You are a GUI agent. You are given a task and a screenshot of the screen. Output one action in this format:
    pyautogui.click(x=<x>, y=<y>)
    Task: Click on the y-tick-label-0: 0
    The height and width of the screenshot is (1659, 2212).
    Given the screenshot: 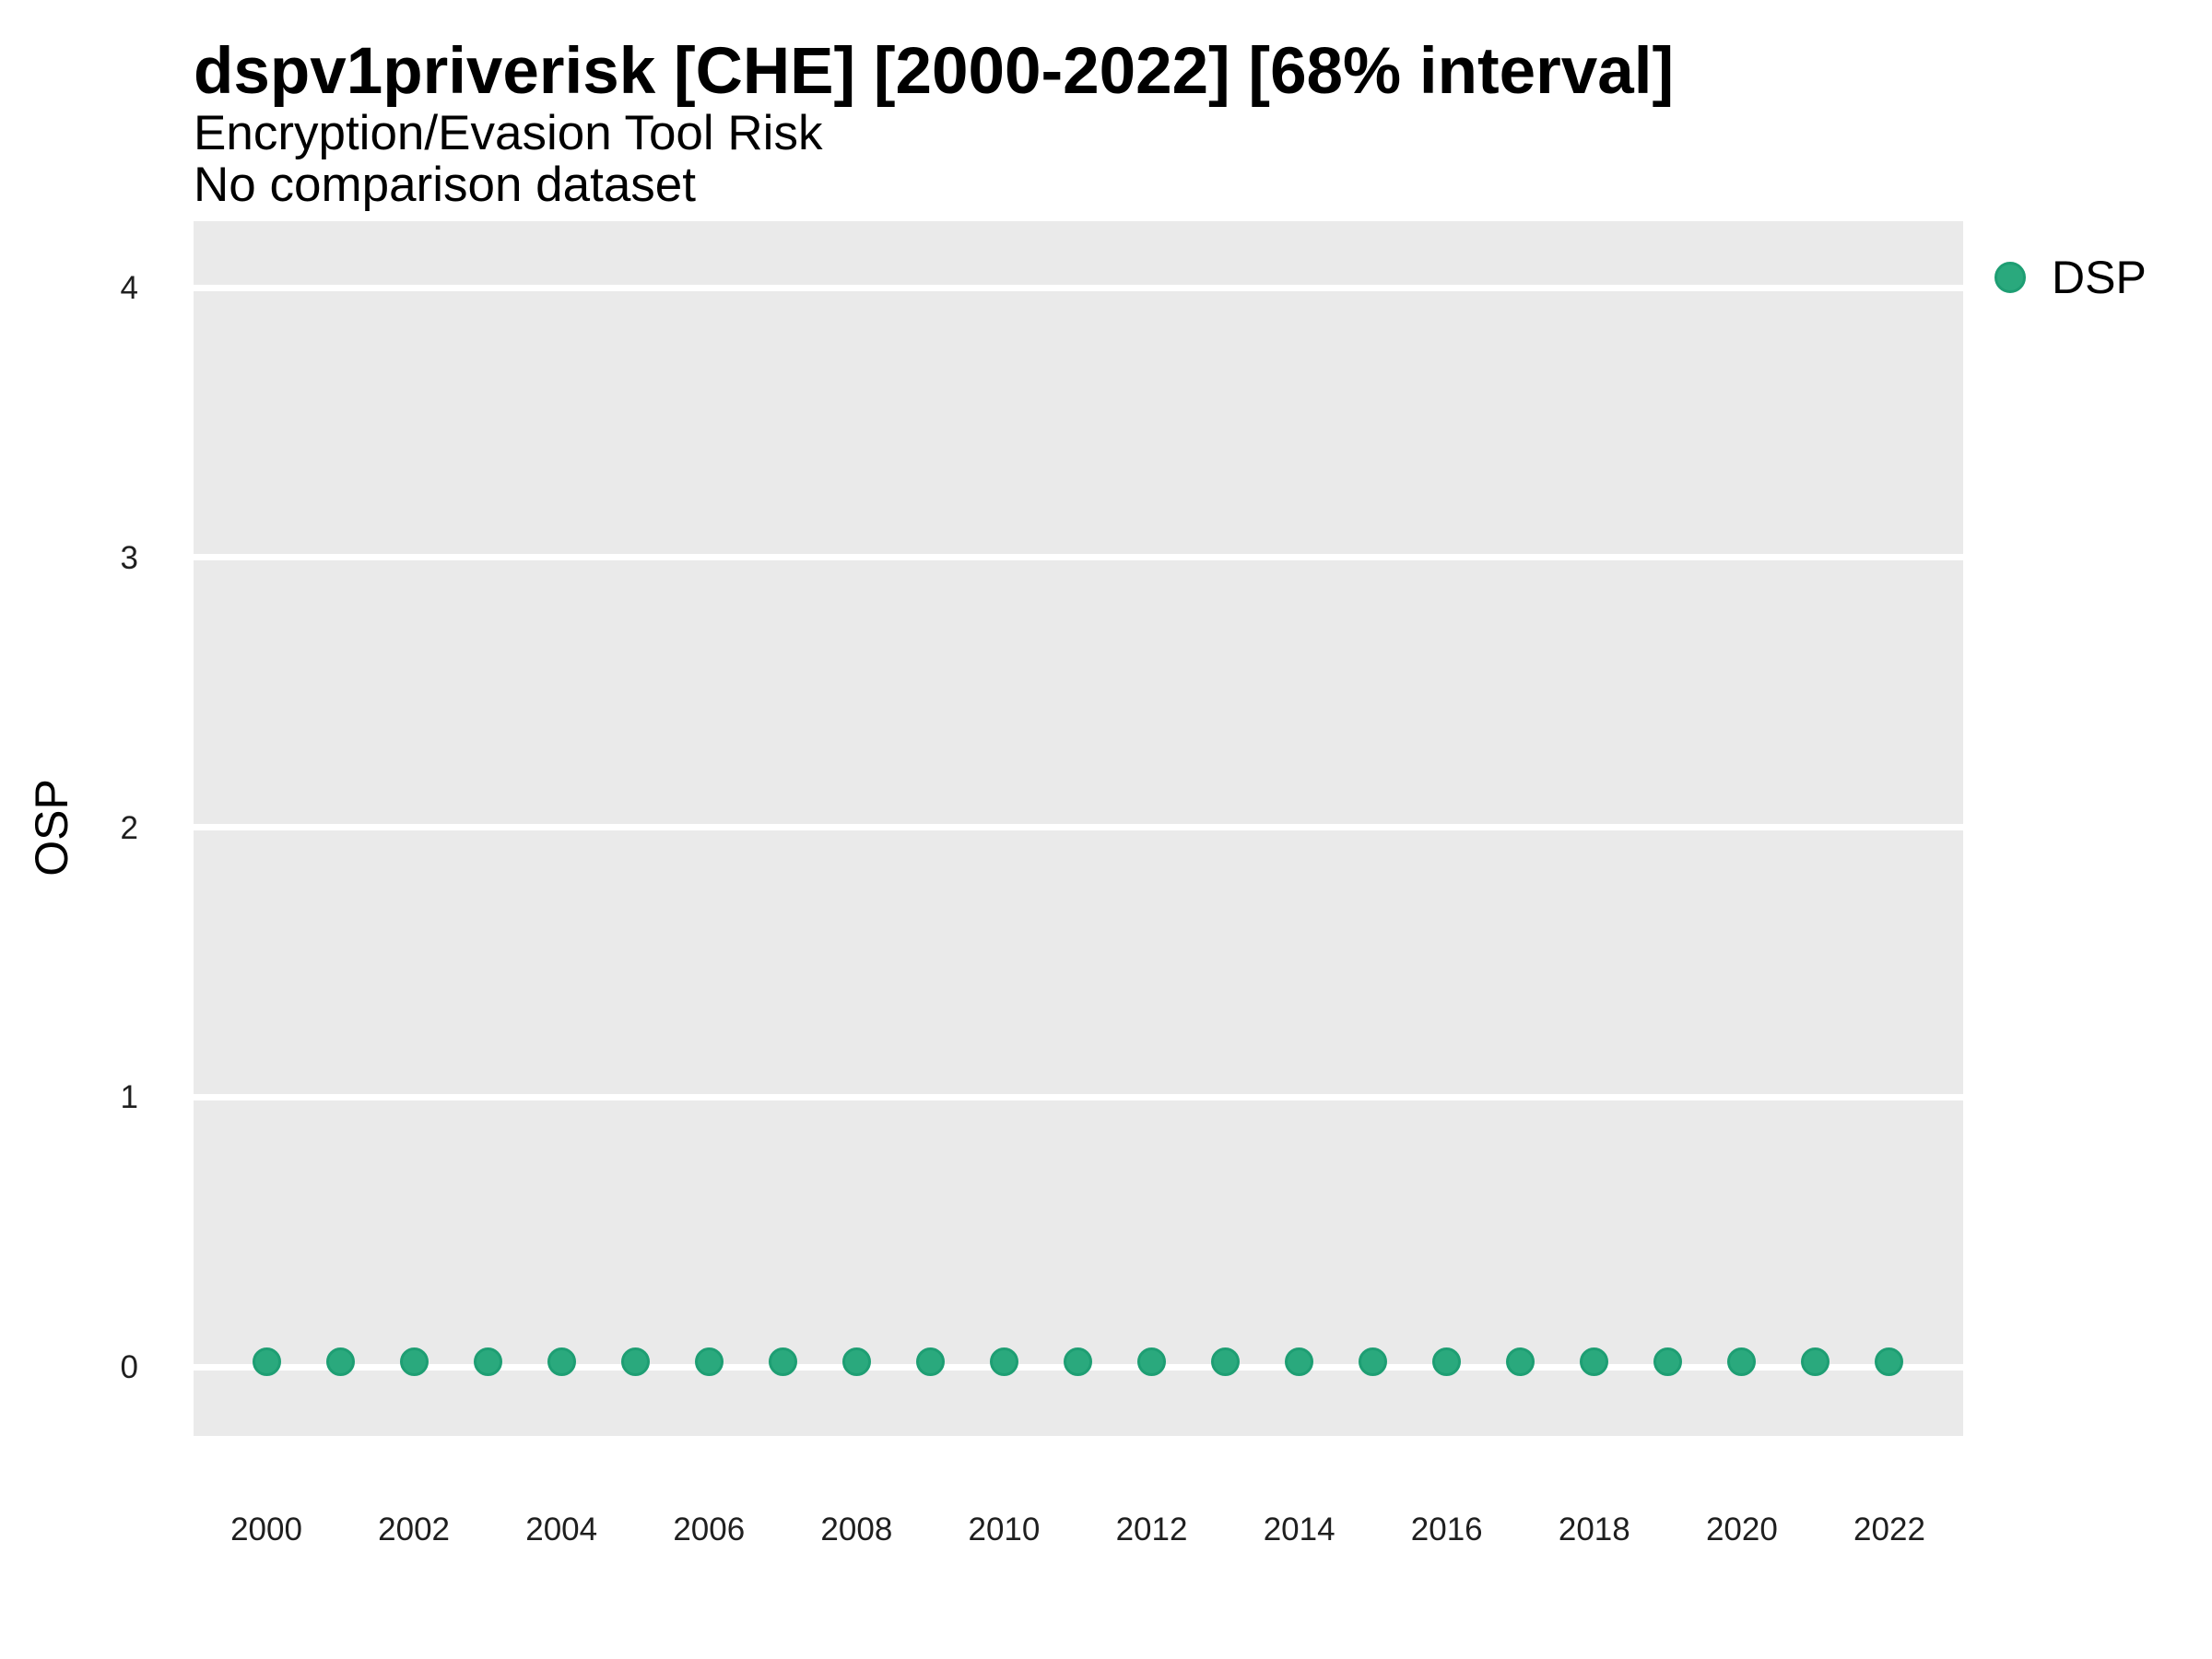 What is the action you would take?
    pyautogui.click(x=129, y=1367)
    